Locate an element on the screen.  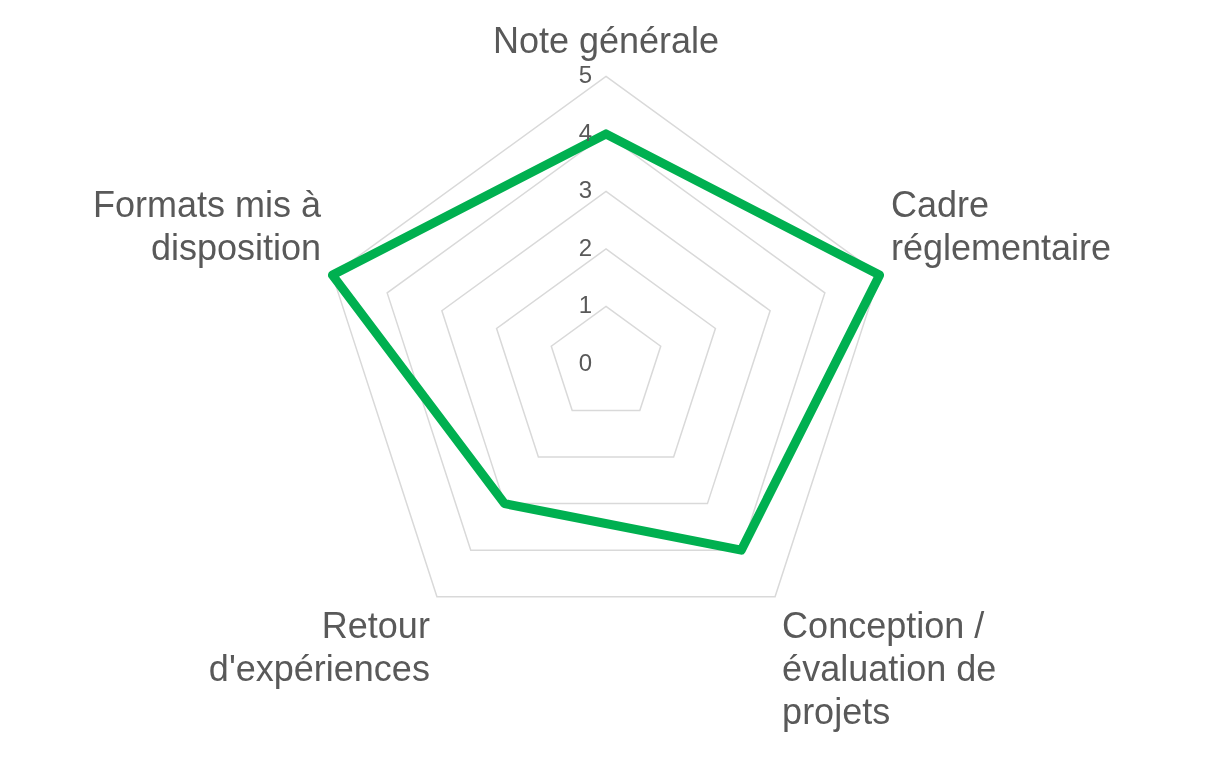
spoke-label: Conception / évaluation de projets is located at coordinates (889, 668).